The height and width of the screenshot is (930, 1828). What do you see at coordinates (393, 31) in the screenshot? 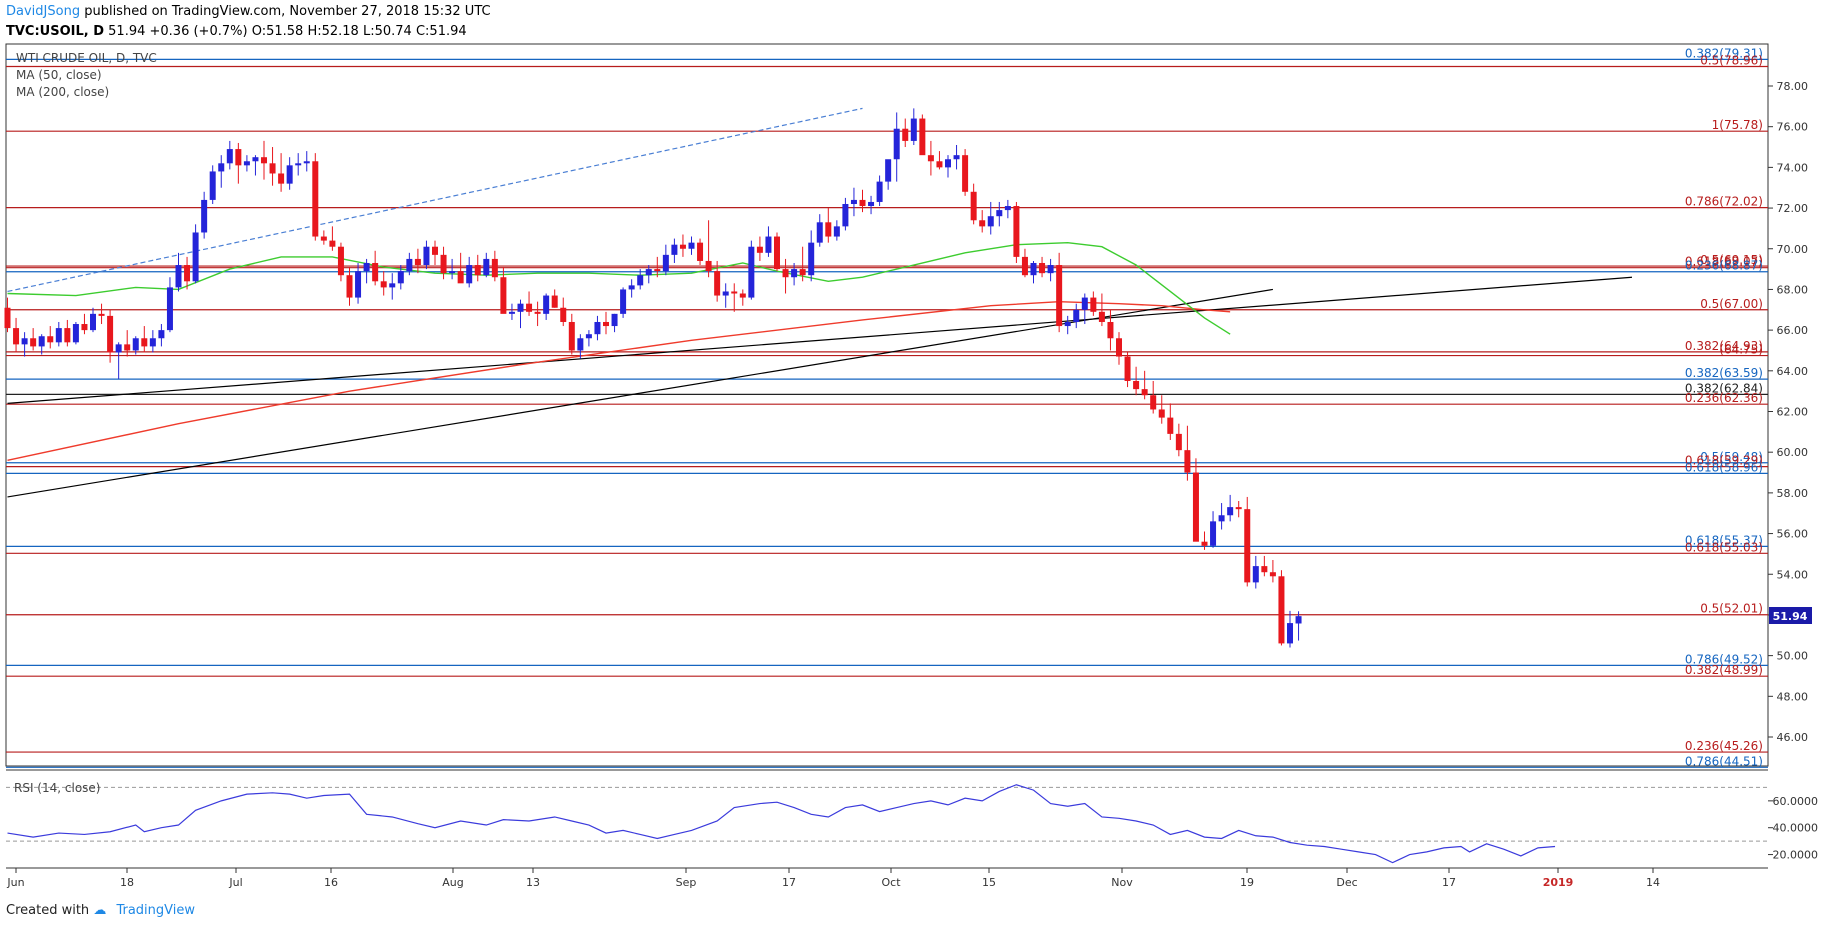
I see `low-value: 50.74` at bounding box center [393, 31].